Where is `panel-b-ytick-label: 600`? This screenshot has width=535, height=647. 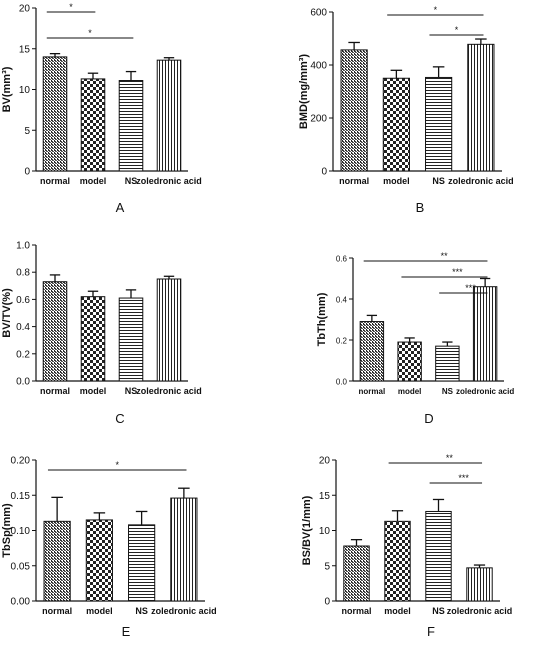 panel-b-ytick-label: 600 is located at coordinates (318, 13).